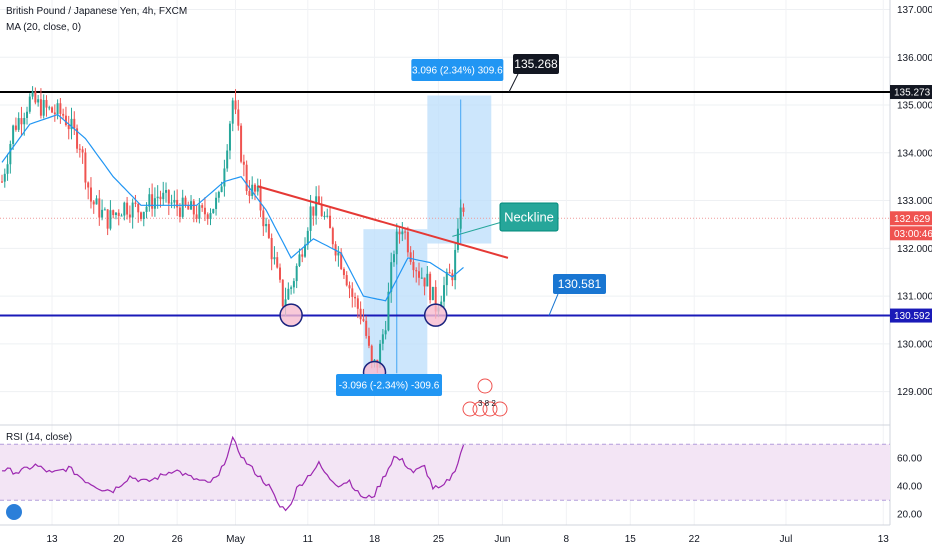 The height and width of the screenshot is (550, 932). What do you see at coordinates (14, 512) in the screenshot?
I see `tradingview-logo-icon` at bounding box center [14, 512].